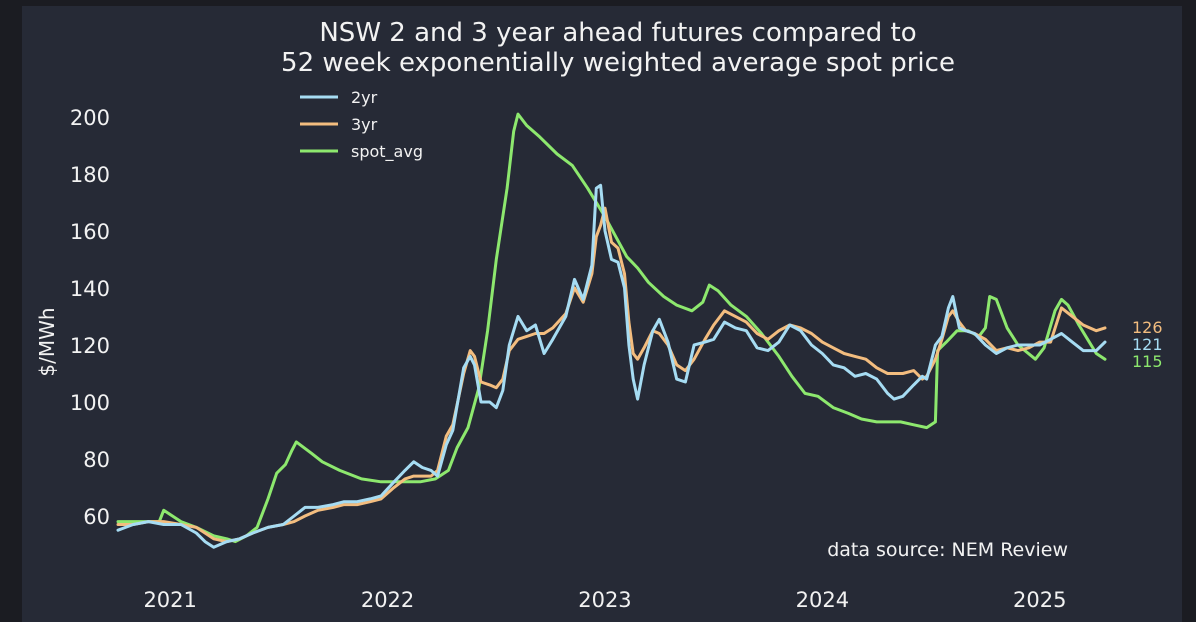 This screenshot has height=622, width=1196. I want to click on end-label-spot-avg: 115, so click(1147, 361).